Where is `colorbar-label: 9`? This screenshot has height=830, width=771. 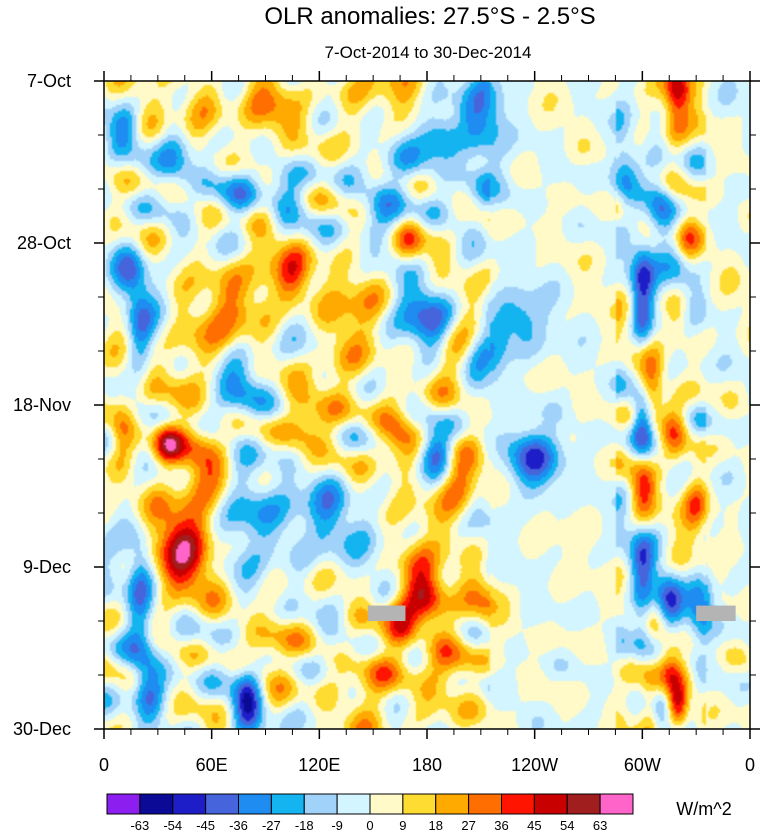 colorbar-label: 9 is located at coordinates (402, 824).